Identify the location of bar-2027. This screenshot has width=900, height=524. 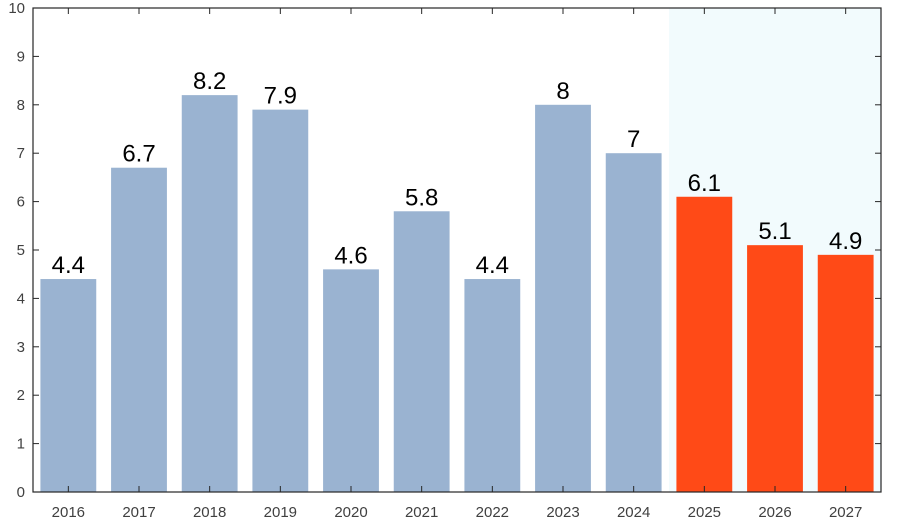
(845, 373).